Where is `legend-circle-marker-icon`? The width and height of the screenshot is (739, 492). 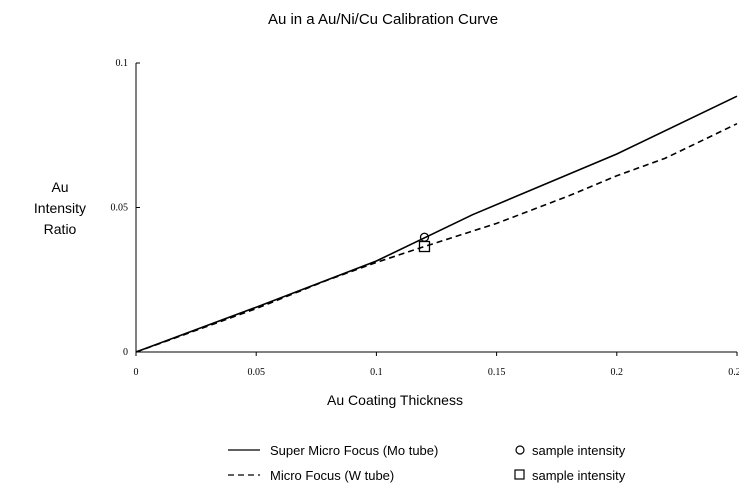 legend-circle-marker-icon is located at coordinates (520, 450).